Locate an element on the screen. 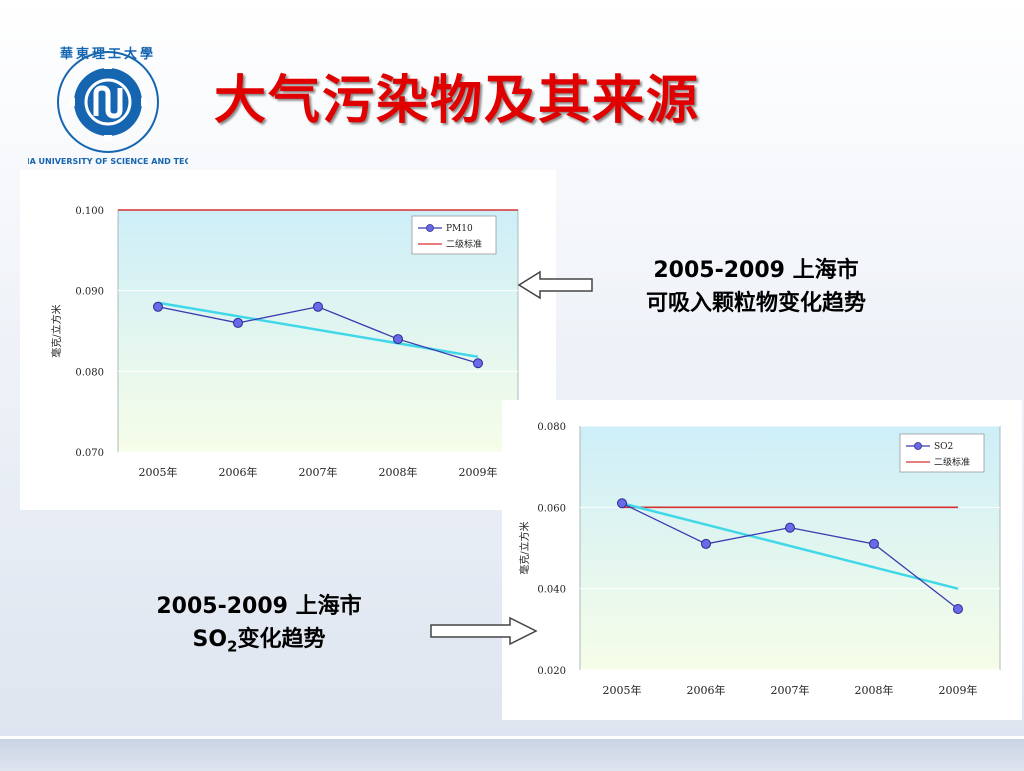  pm10-ytick-label: 0.090 is located at coordinates (89, 292).